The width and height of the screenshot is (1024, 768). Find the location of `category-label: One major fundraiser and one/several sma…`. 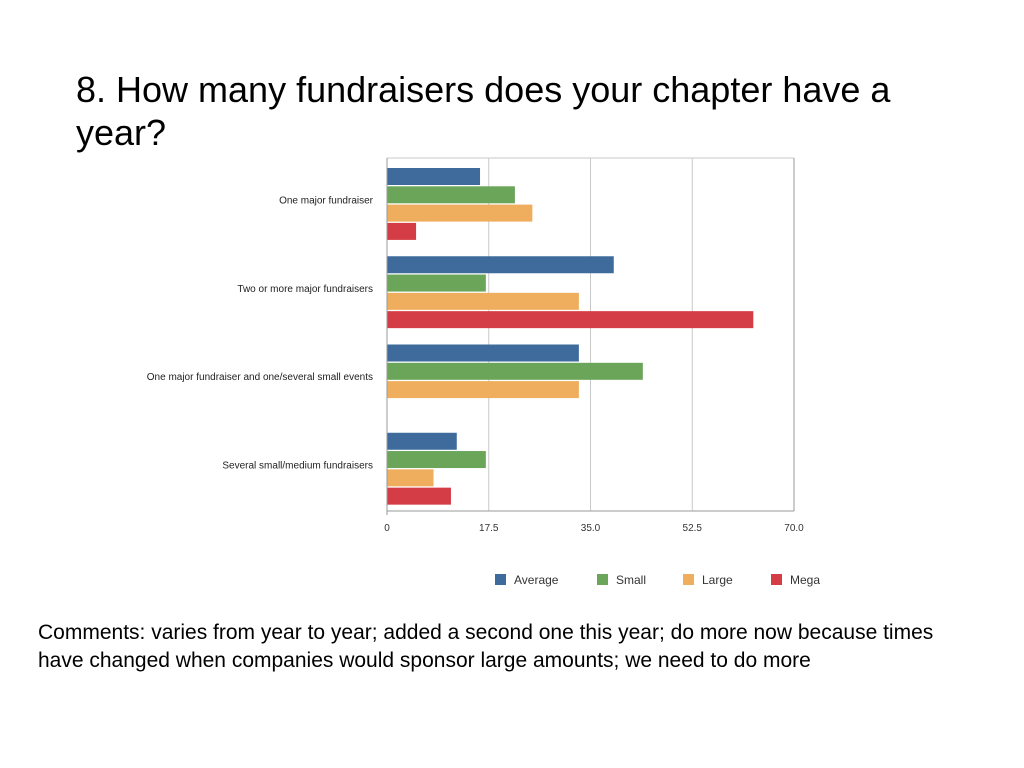

category-label: One major fundraiser and one/several sma… is located at coordinates (260, 377).